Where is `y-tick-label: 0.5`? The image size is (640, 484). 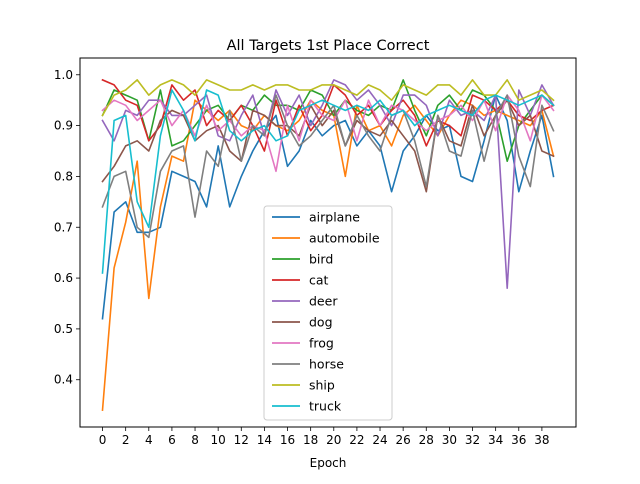 y-tick-label: 0.5 is located at coordinates (63, 329).